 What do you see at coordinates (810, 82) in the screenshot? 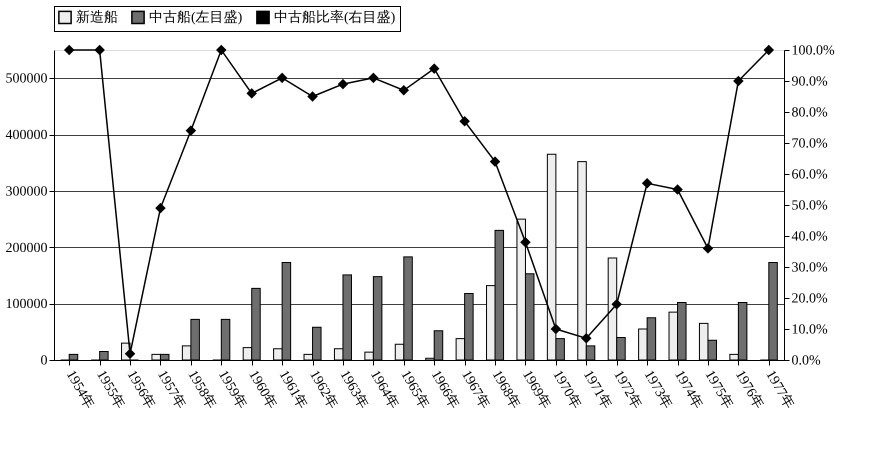
I see `y2-tick-label: 90.0%` at bounding box center [810, 82].